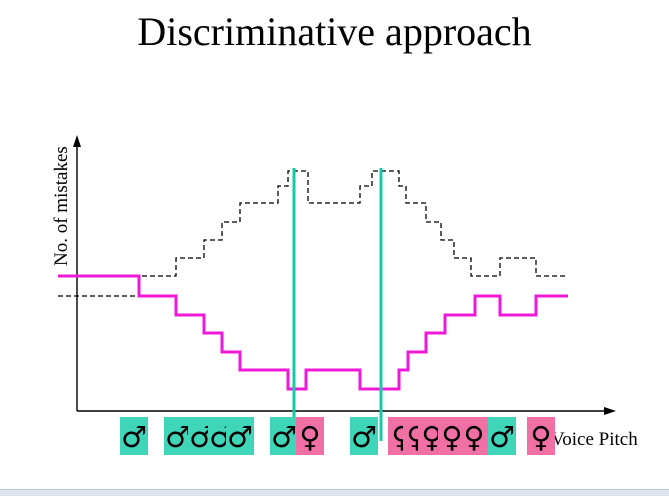 Image resolution: width=669 pixels, height=496 pixels. What do you see at coordinates (594, 439) in the screenshot?
I see `x-axis-label: Voice Pitch` at bounding box center [594, 439].